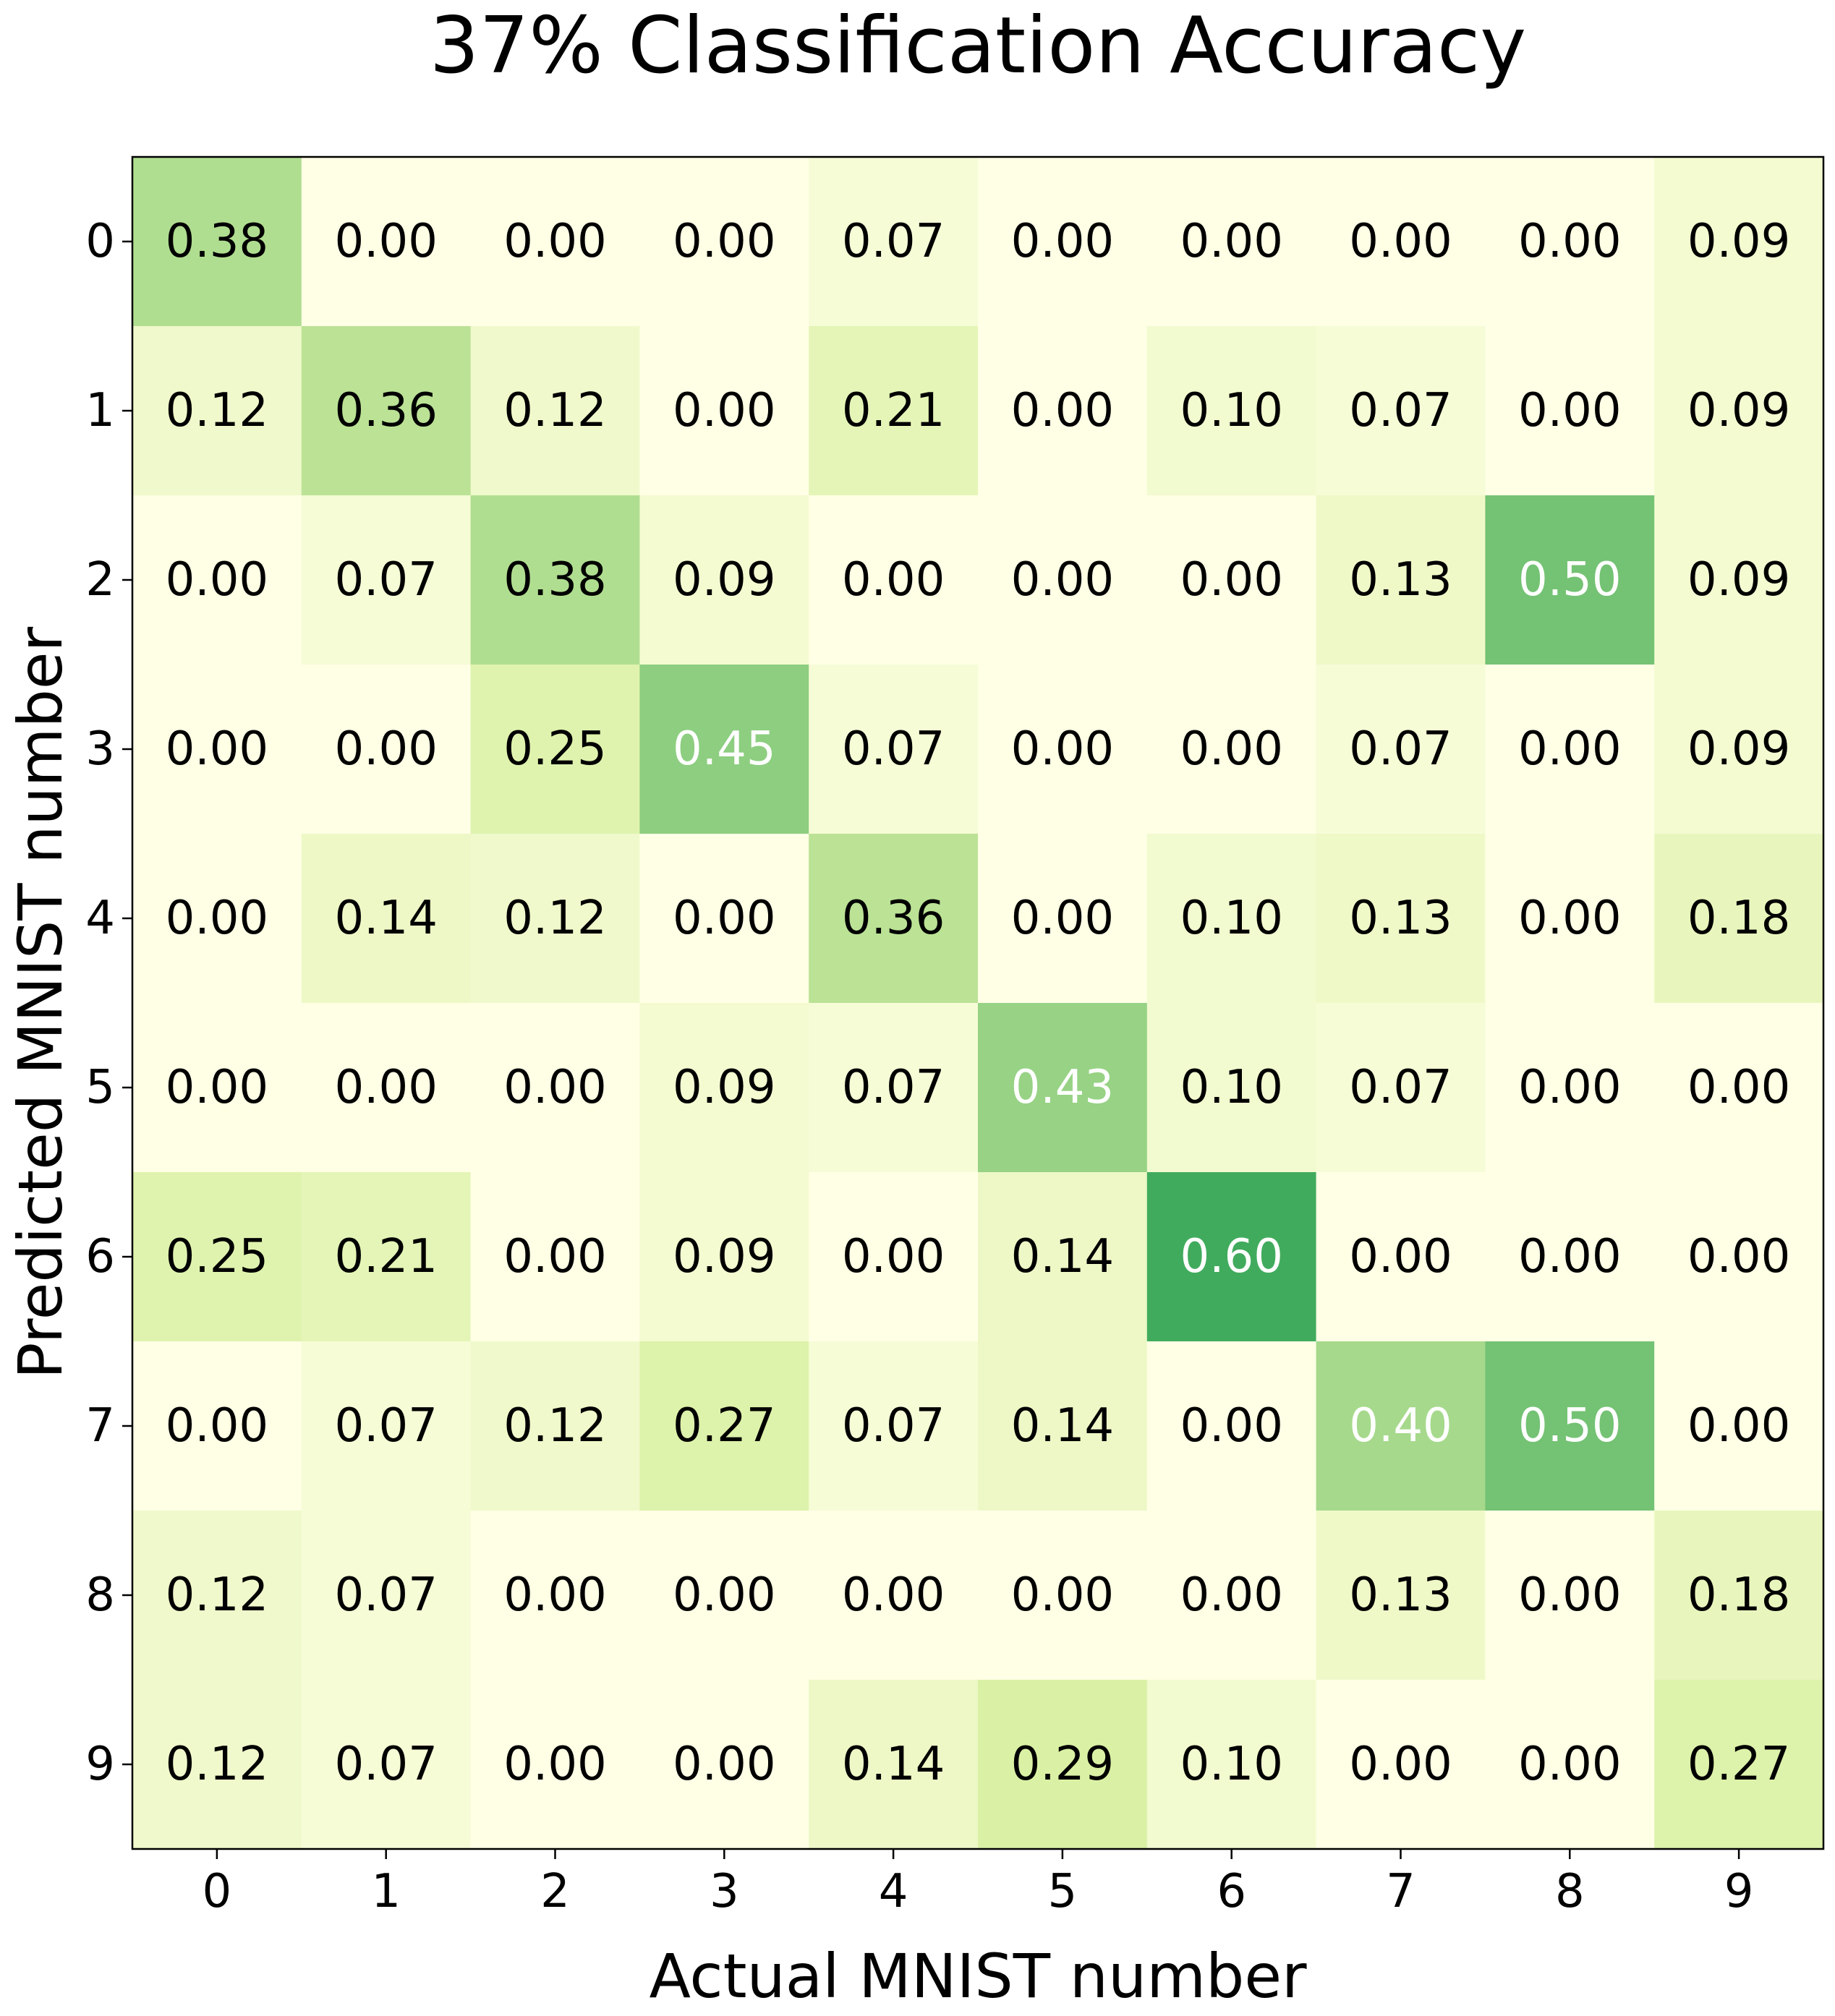 The height and width of the screenshot is (2016, 1835). I want to click on heatmap-cell-r1-c3, so click(724, 411).